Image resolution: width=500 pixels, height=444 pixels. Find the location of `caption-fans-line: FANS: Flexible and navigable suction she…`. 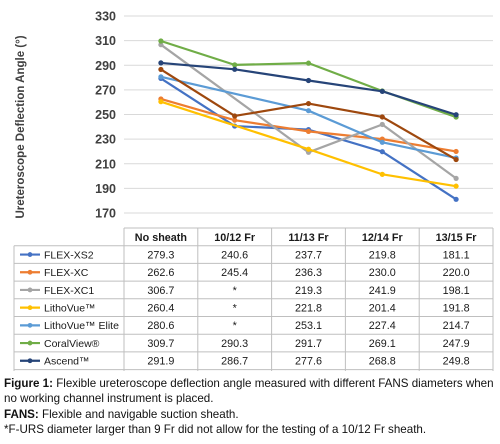

caption-fans-line: FANS: Flexible and navigable suction she… is located at coordinates (251, 414).